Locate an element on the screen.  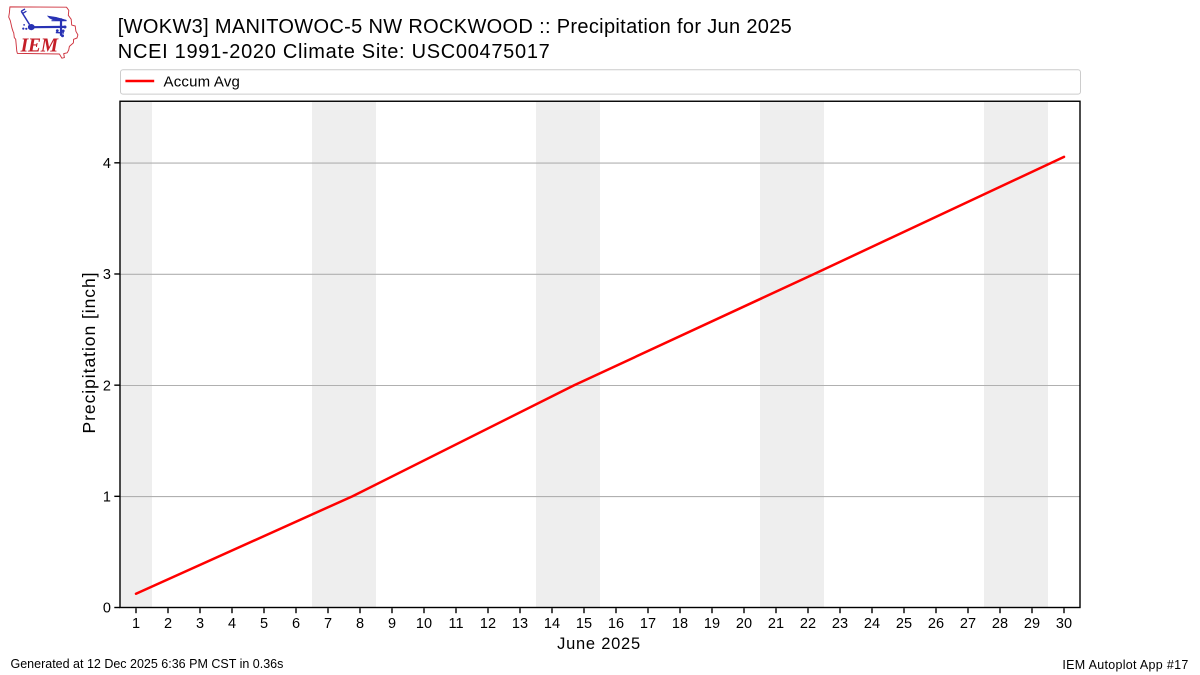
svg-text: 8 is located at coordinates (360, 624).